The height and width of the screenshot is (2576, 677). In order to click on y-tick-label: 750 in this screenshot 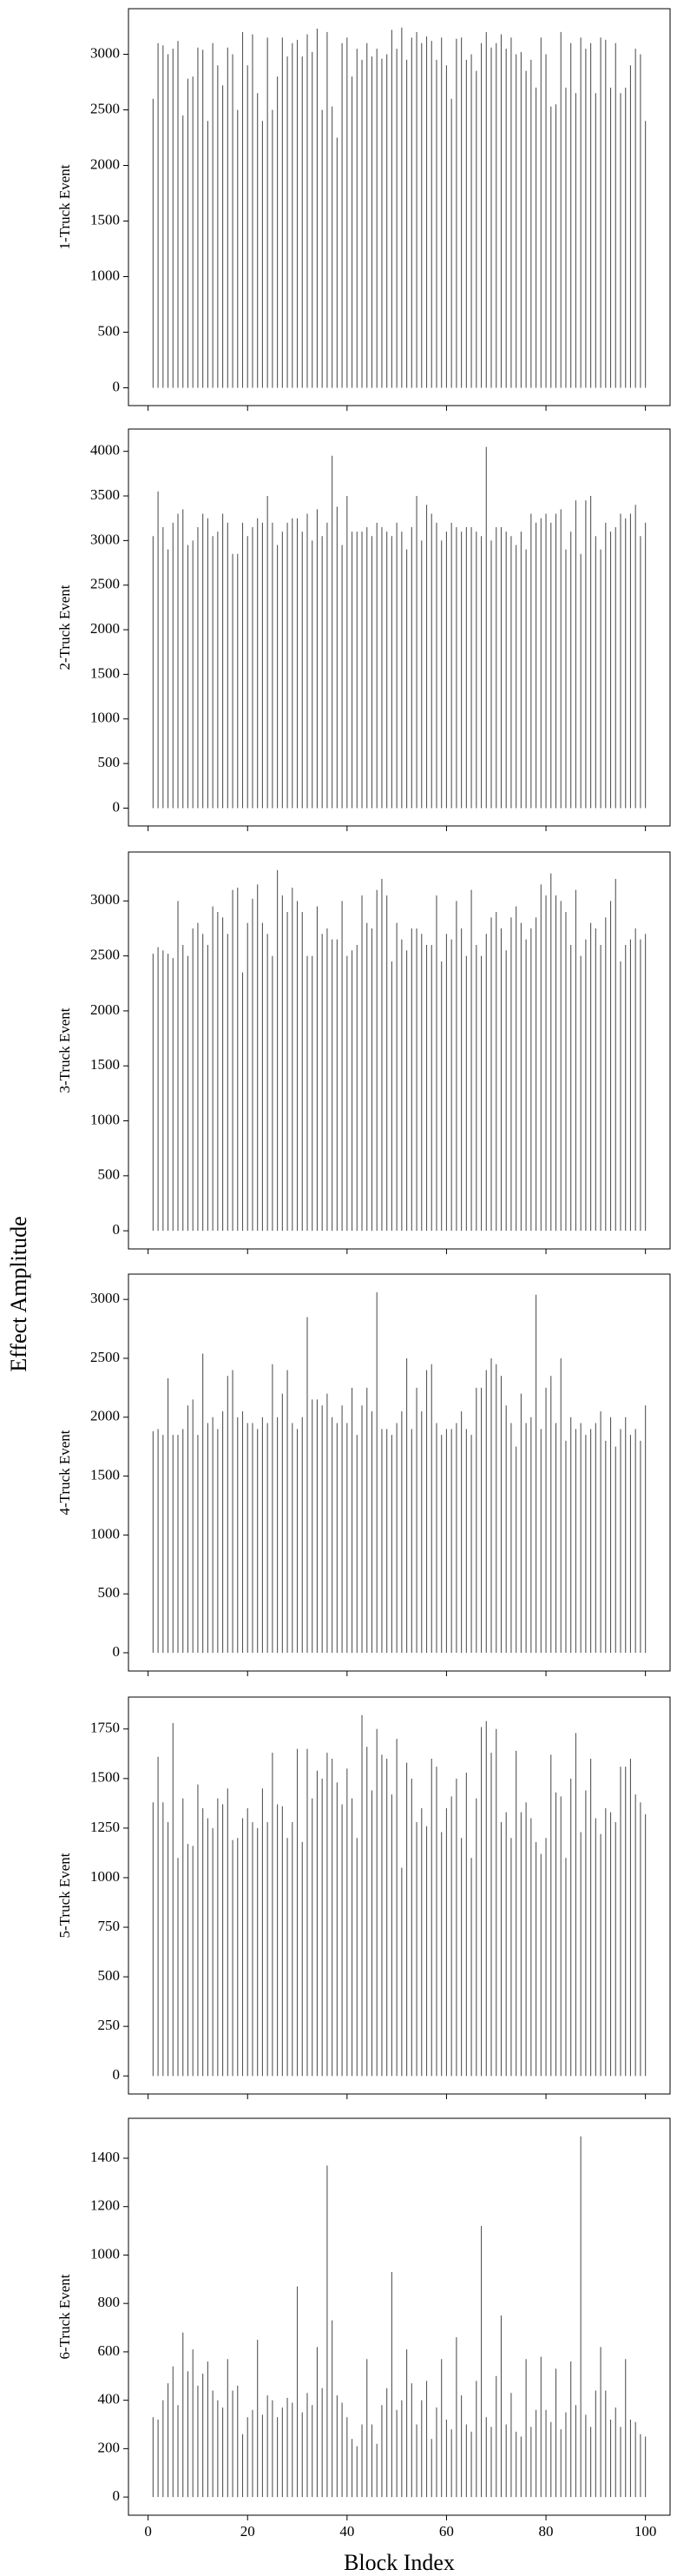, I will do `click(109, 1926)`.